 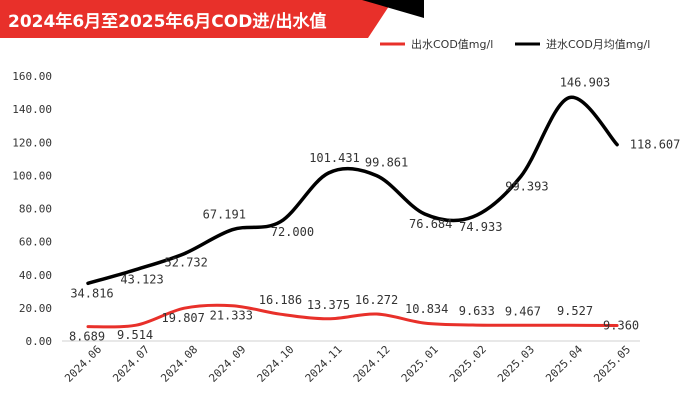 I want to click on outflow-data-label: 16.272, so click(x=376, y=300).